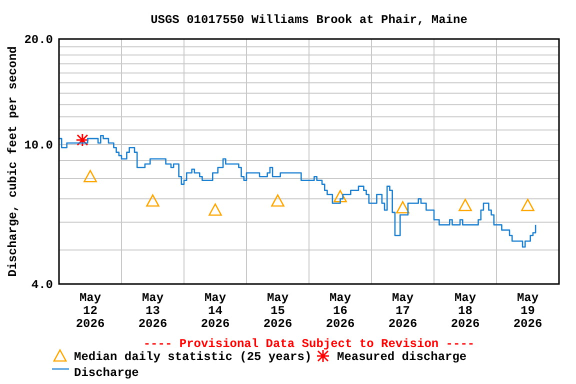 The height and width of the screenshot is (384, 576). I want to click on chart-title: USGS 01017550 Williams Brook at Phair, Maine, so click(309, 20).